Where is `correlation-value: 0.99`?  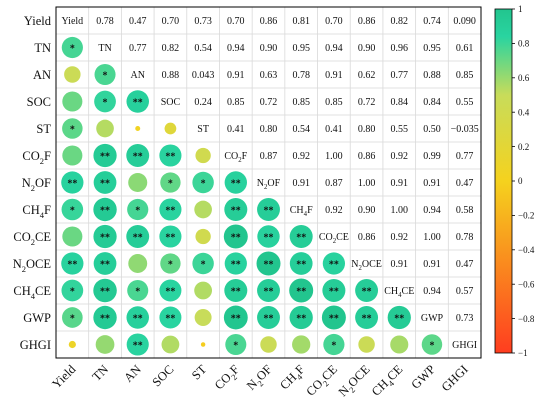 correlation-value: 0.99 is located at coordinates (432, 156).